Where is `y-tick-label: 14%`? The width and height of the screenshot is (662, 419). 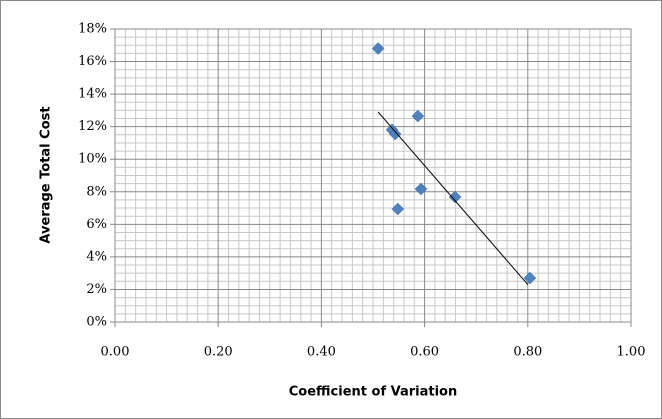 y-tick-label: 14% is located at coordinates (92, 94).